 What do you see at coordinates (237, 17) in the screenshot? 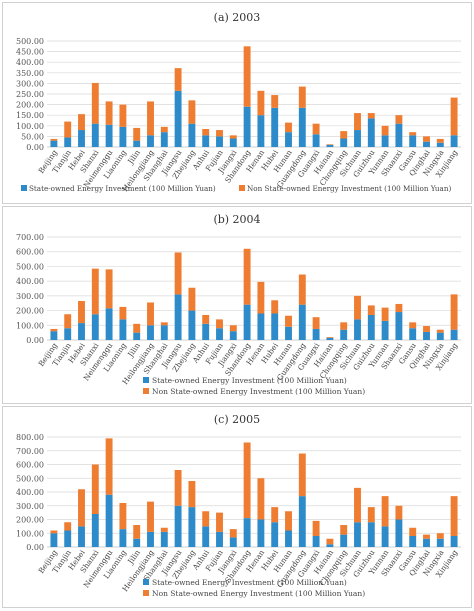
I see `chart-title: (a) 2003` at bounding box center [237, 17].